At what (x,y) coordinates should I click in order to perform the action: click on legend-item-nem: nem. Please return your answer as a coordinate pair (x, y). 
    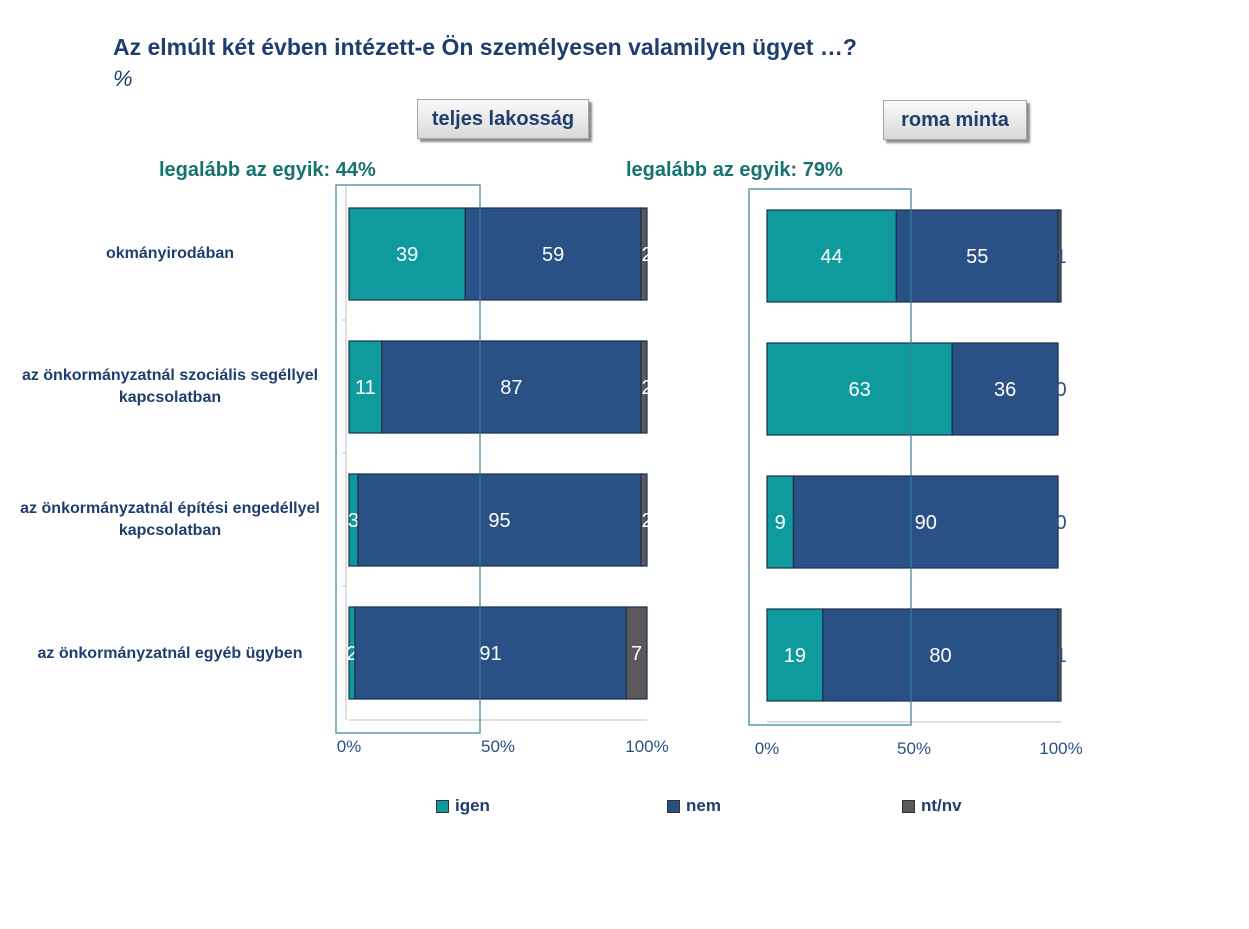
    Looking at the image, I should click on (694, 806).